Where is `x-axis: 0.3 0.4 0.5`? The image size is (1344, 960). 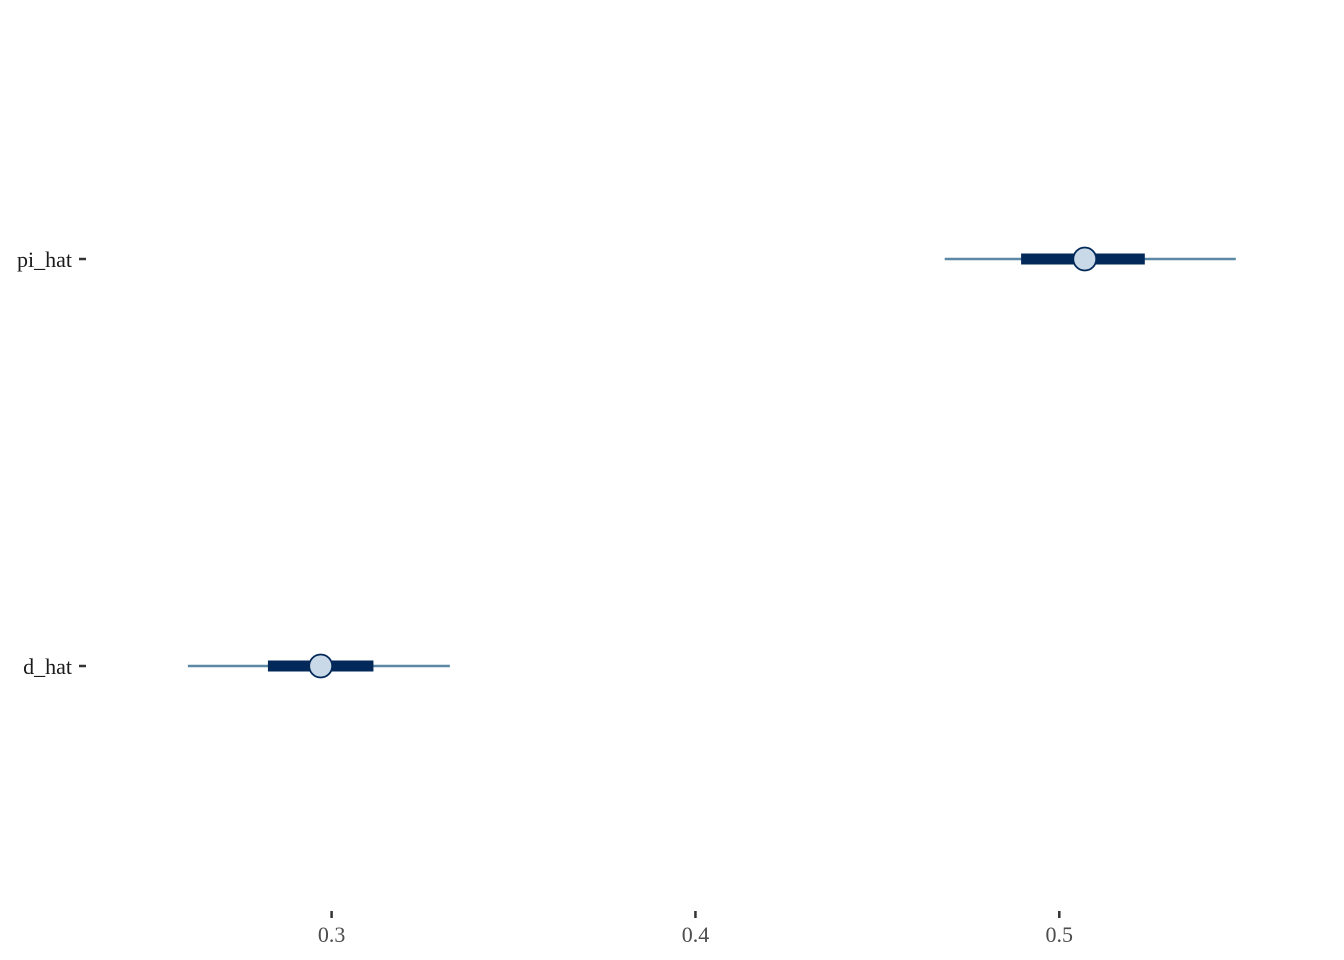 x-axis: 0.3 0.4 0.5 is located at coordinates (695, 929).